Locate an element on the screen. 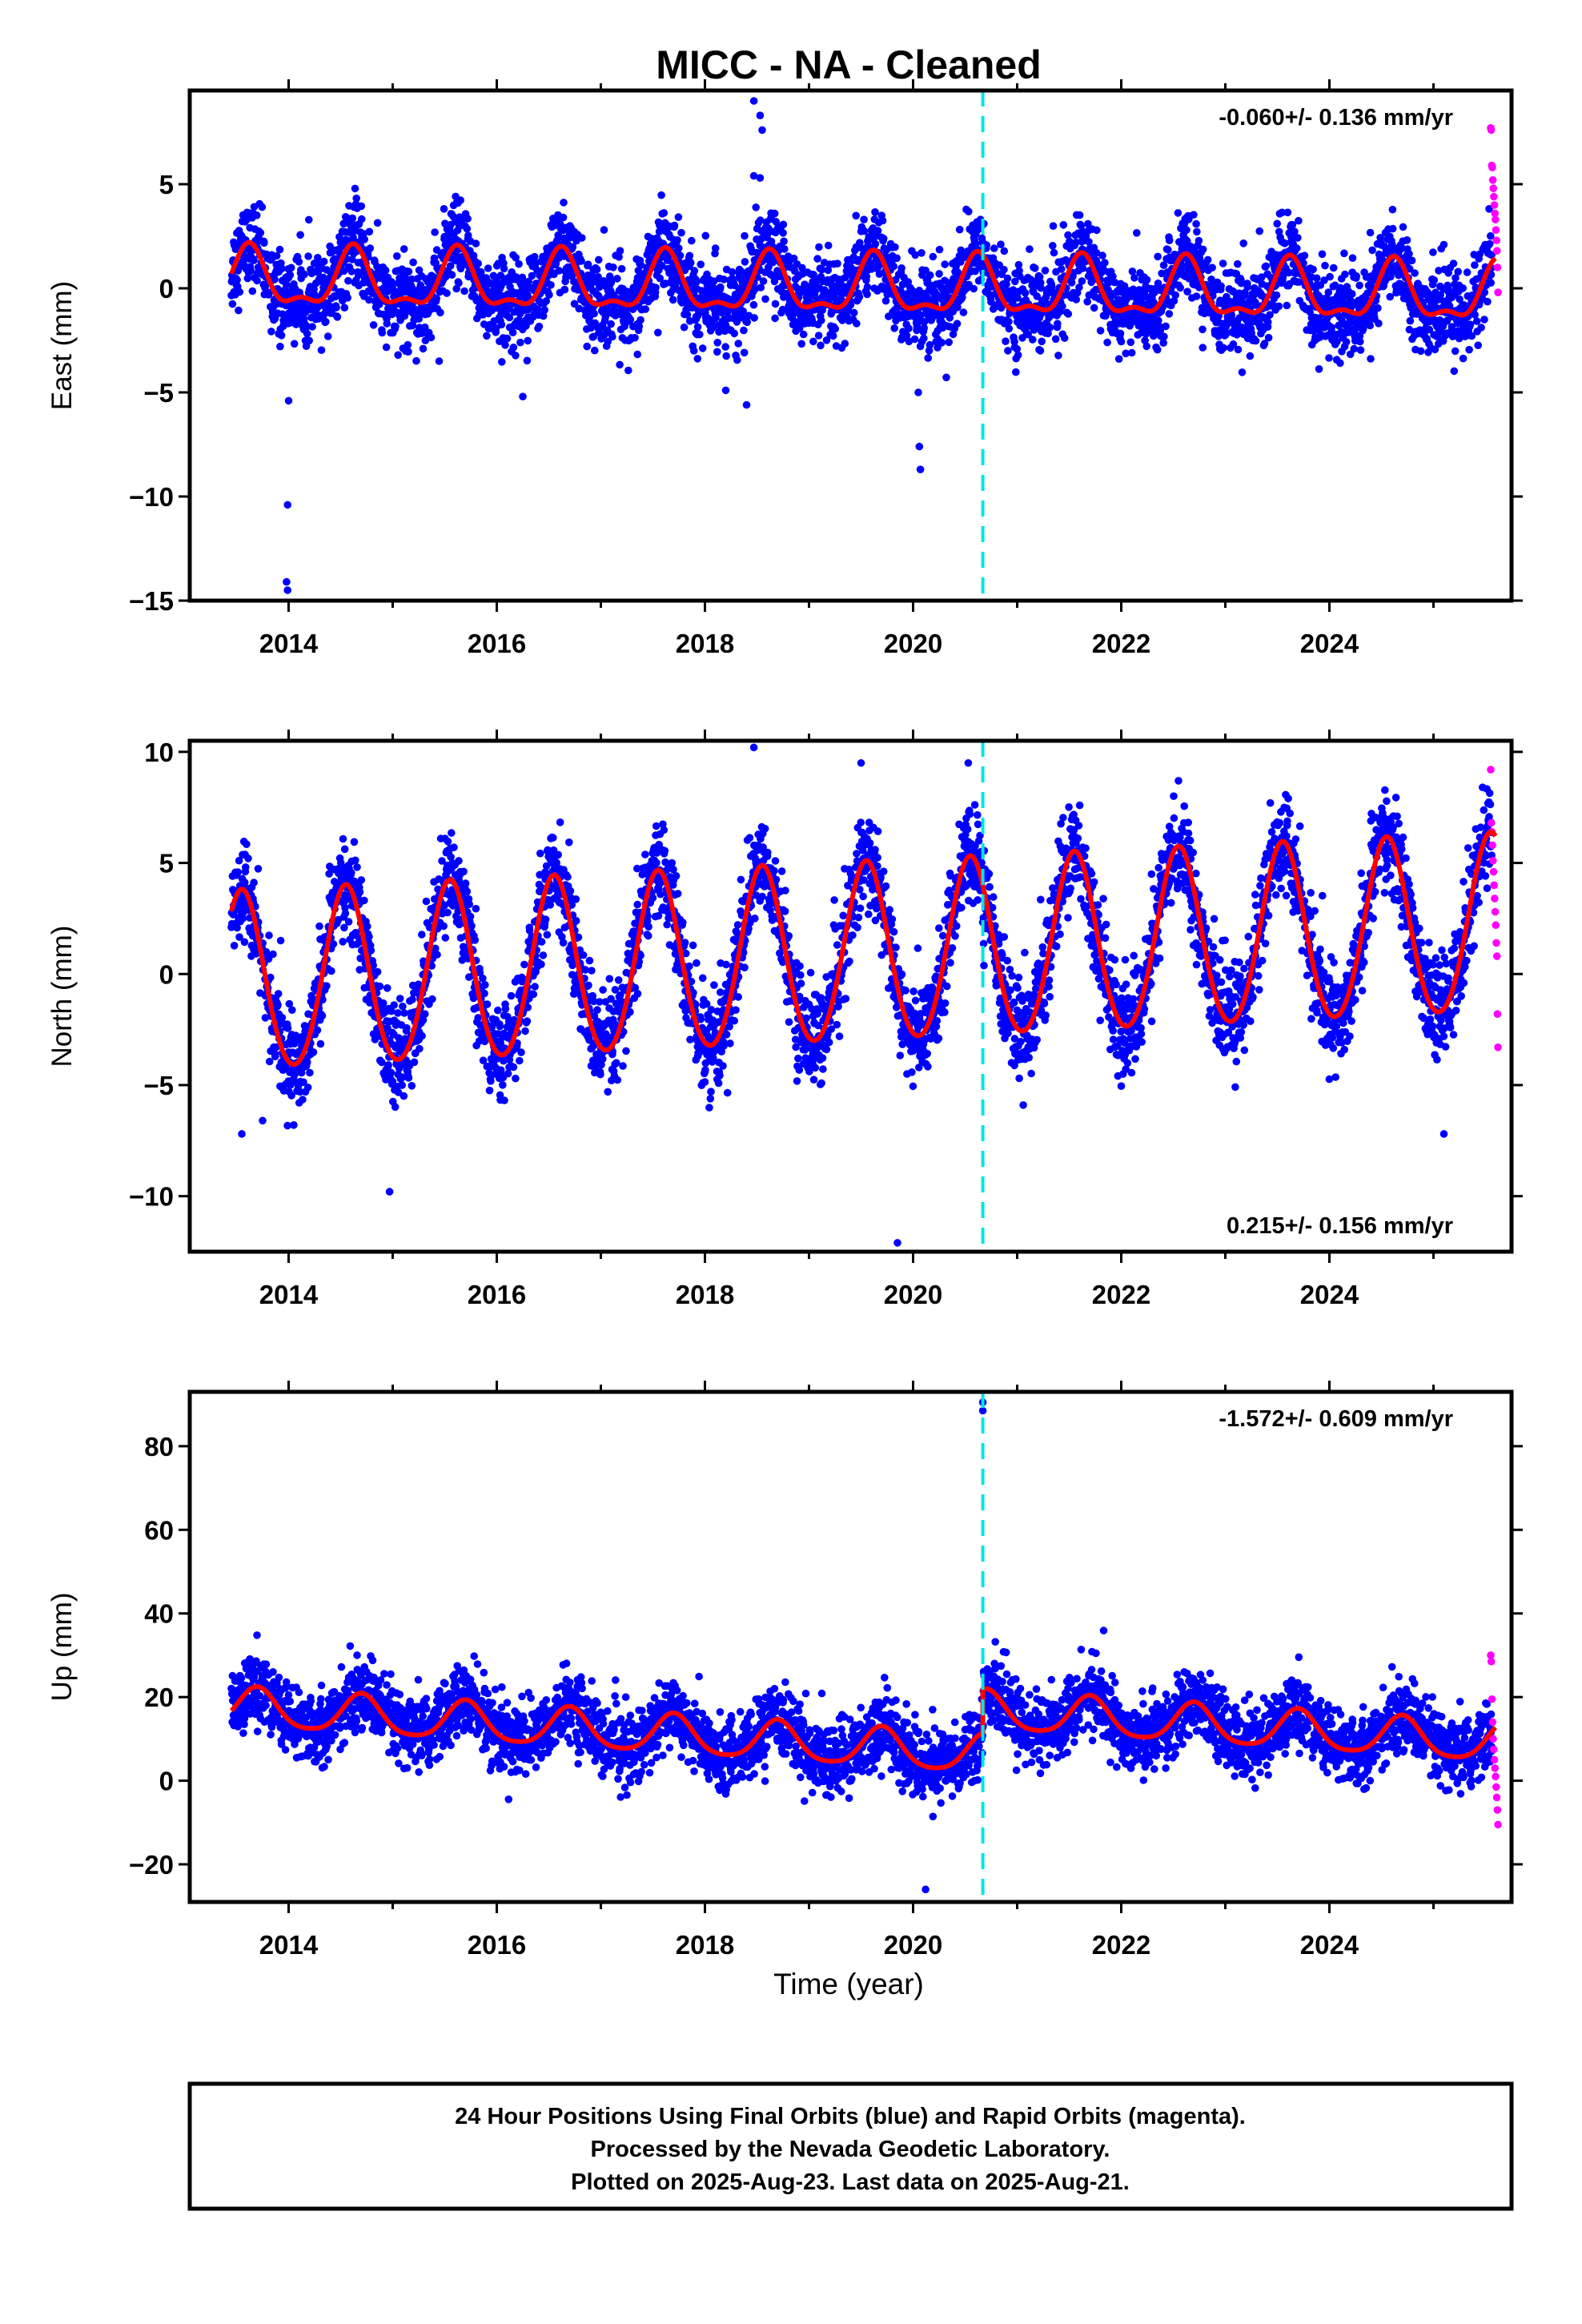 This screenshot has height=2324, width=1582. y-tick-label: 0 is located at coordinates (166, 289).